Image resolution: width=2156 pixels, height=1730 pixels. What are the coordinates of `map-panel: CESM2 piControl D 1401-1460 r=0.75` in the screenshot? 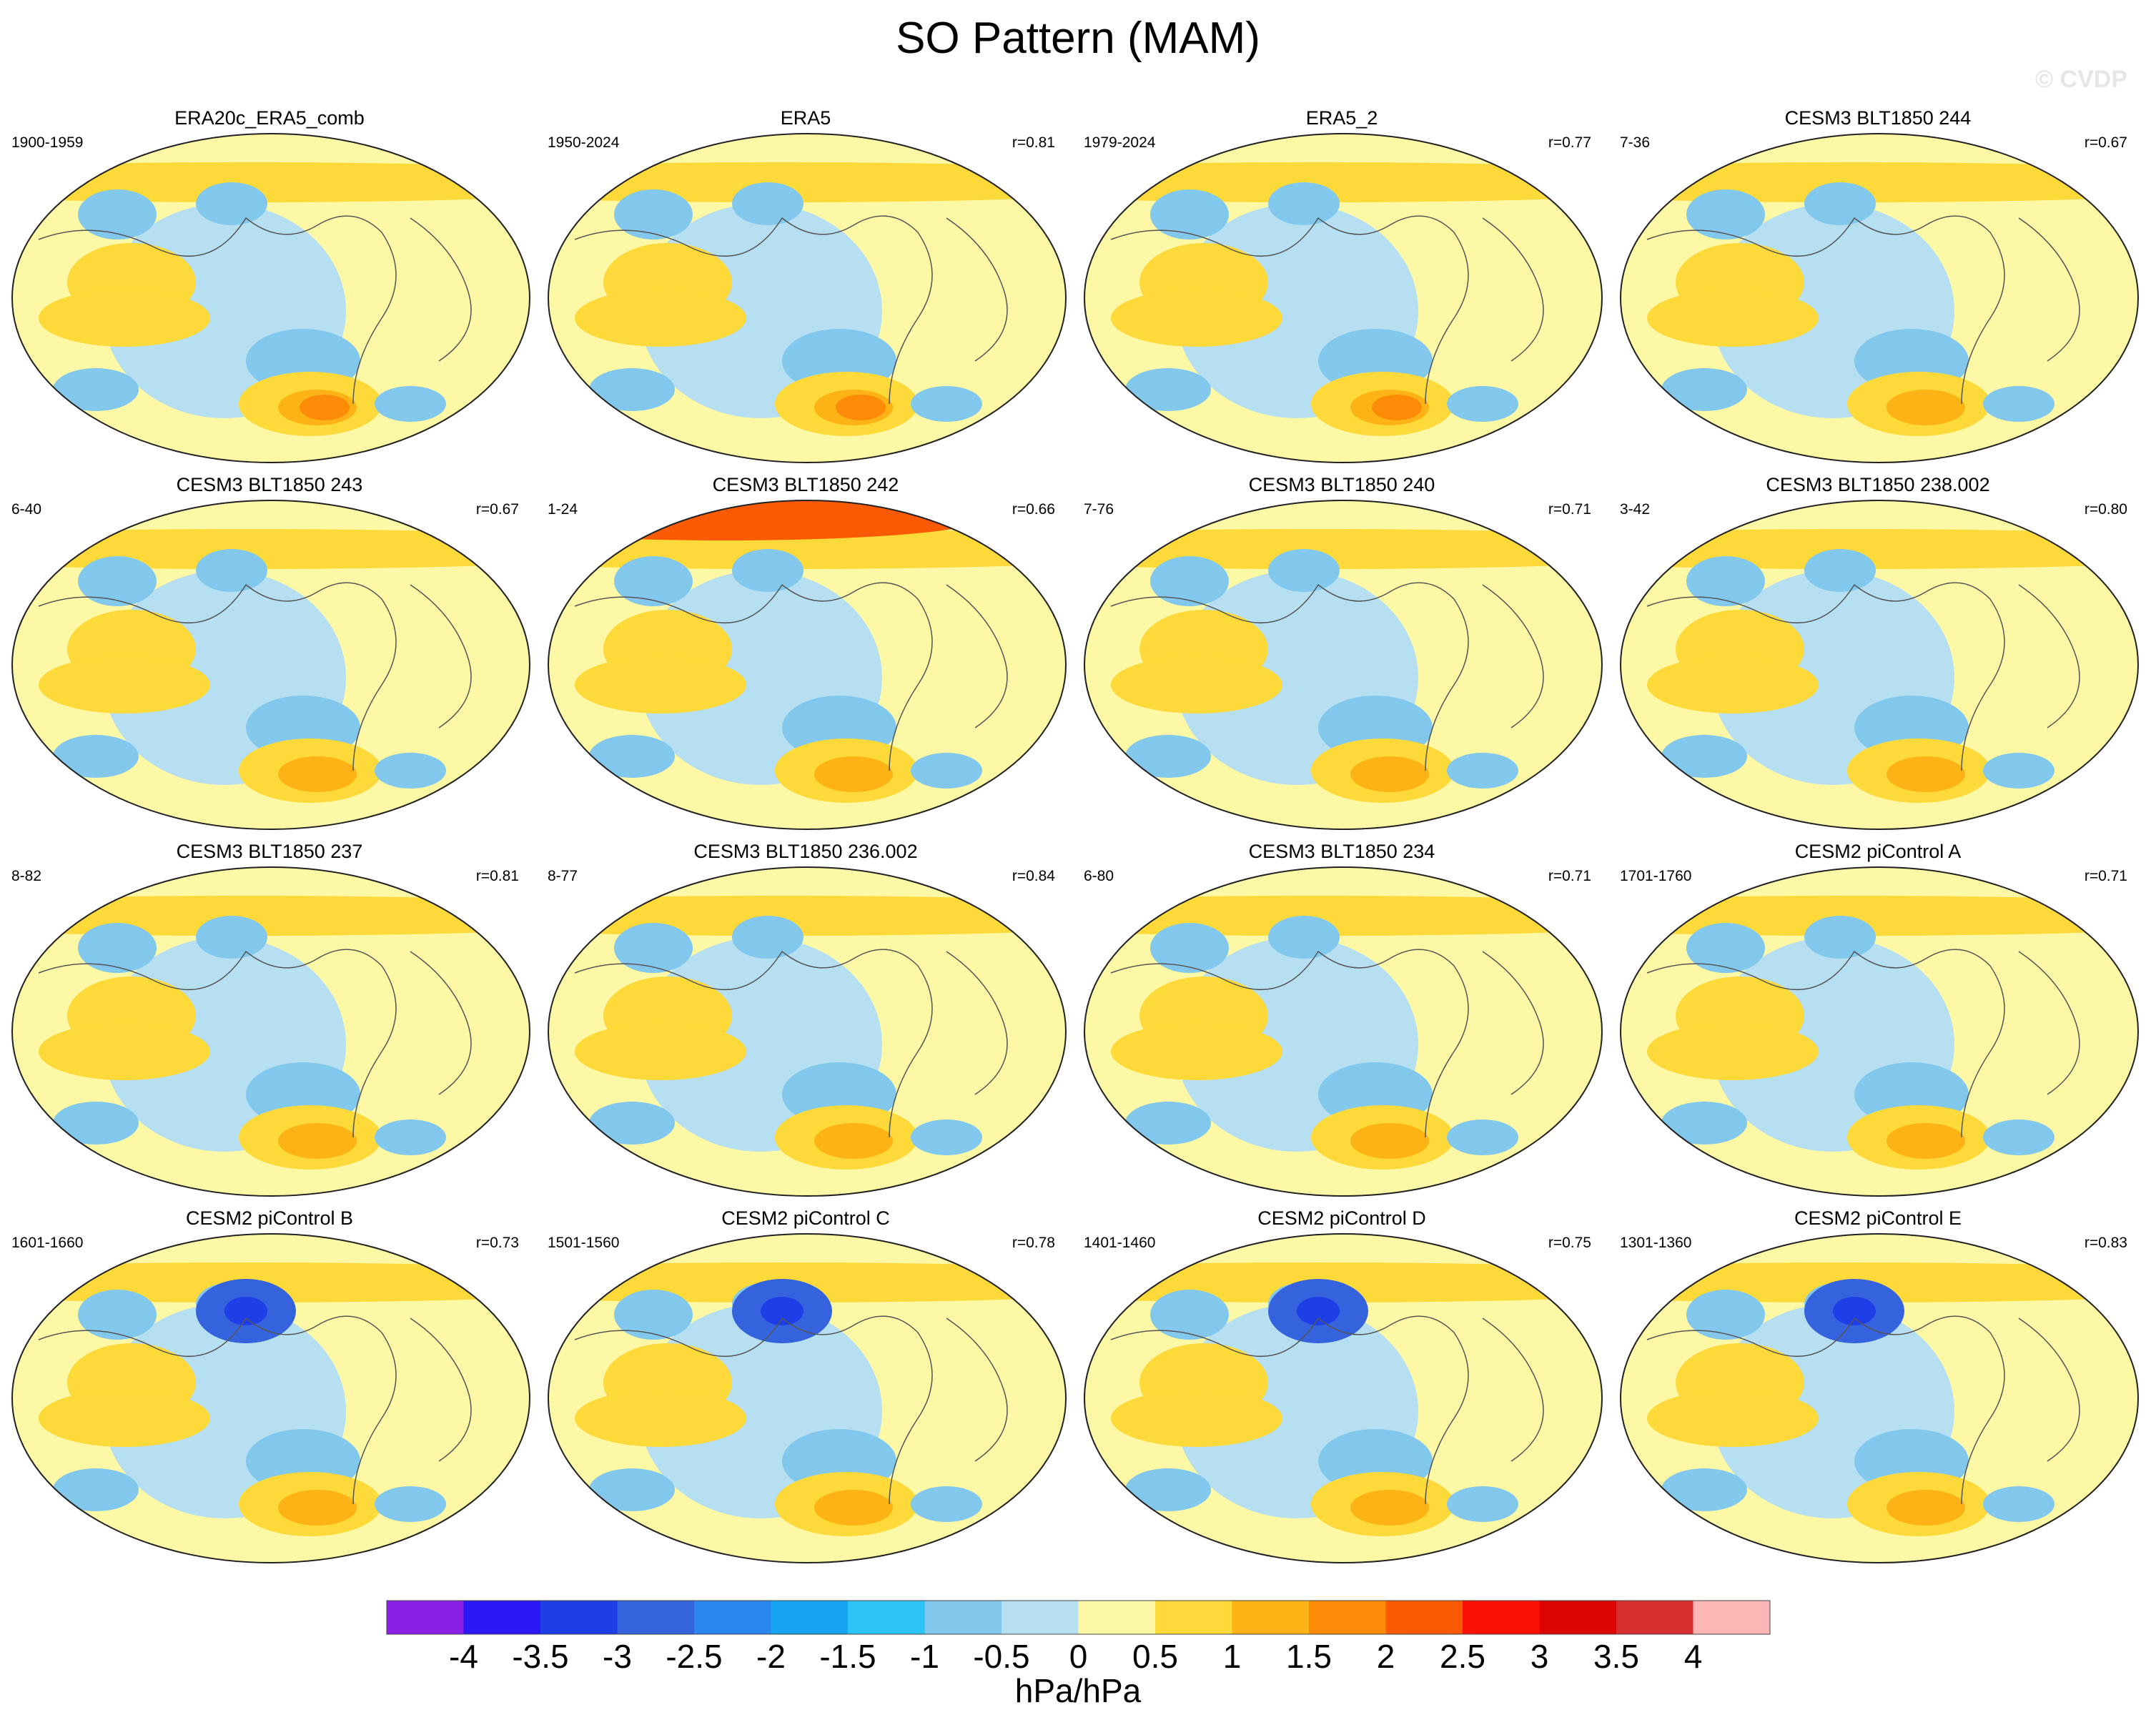 It's located at (1341, 1332).